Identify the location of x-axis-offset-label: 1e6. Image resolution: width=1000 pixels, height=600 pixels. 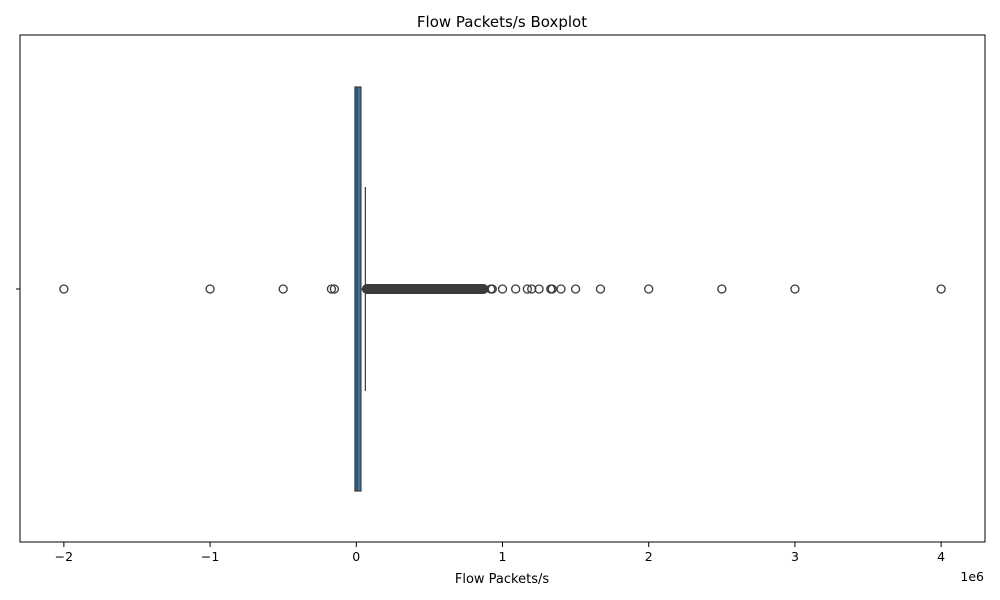
(972, 576).